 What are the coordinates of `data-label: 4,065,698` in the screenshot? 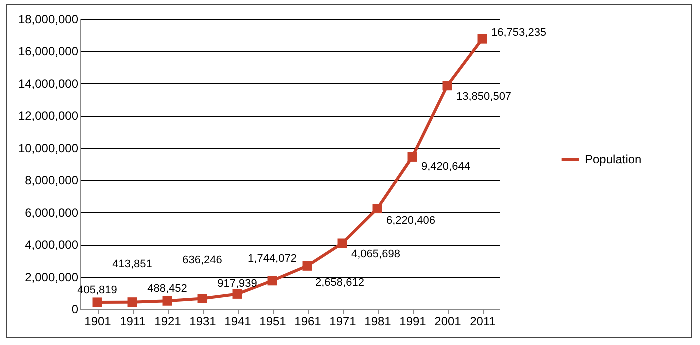 It's located at (376, 254).